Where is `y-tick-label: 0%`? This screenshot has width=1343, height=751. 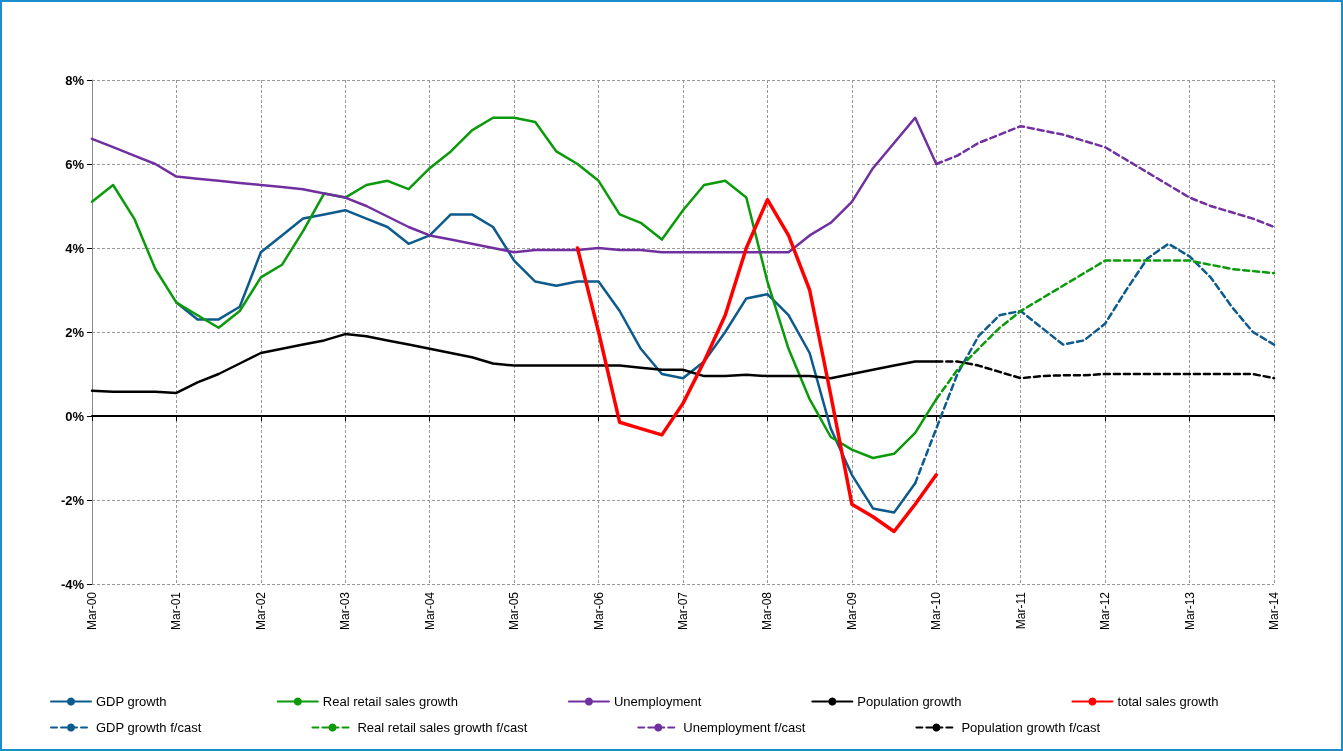 y-tick-label: 0% is located at coordinates (75, 416).